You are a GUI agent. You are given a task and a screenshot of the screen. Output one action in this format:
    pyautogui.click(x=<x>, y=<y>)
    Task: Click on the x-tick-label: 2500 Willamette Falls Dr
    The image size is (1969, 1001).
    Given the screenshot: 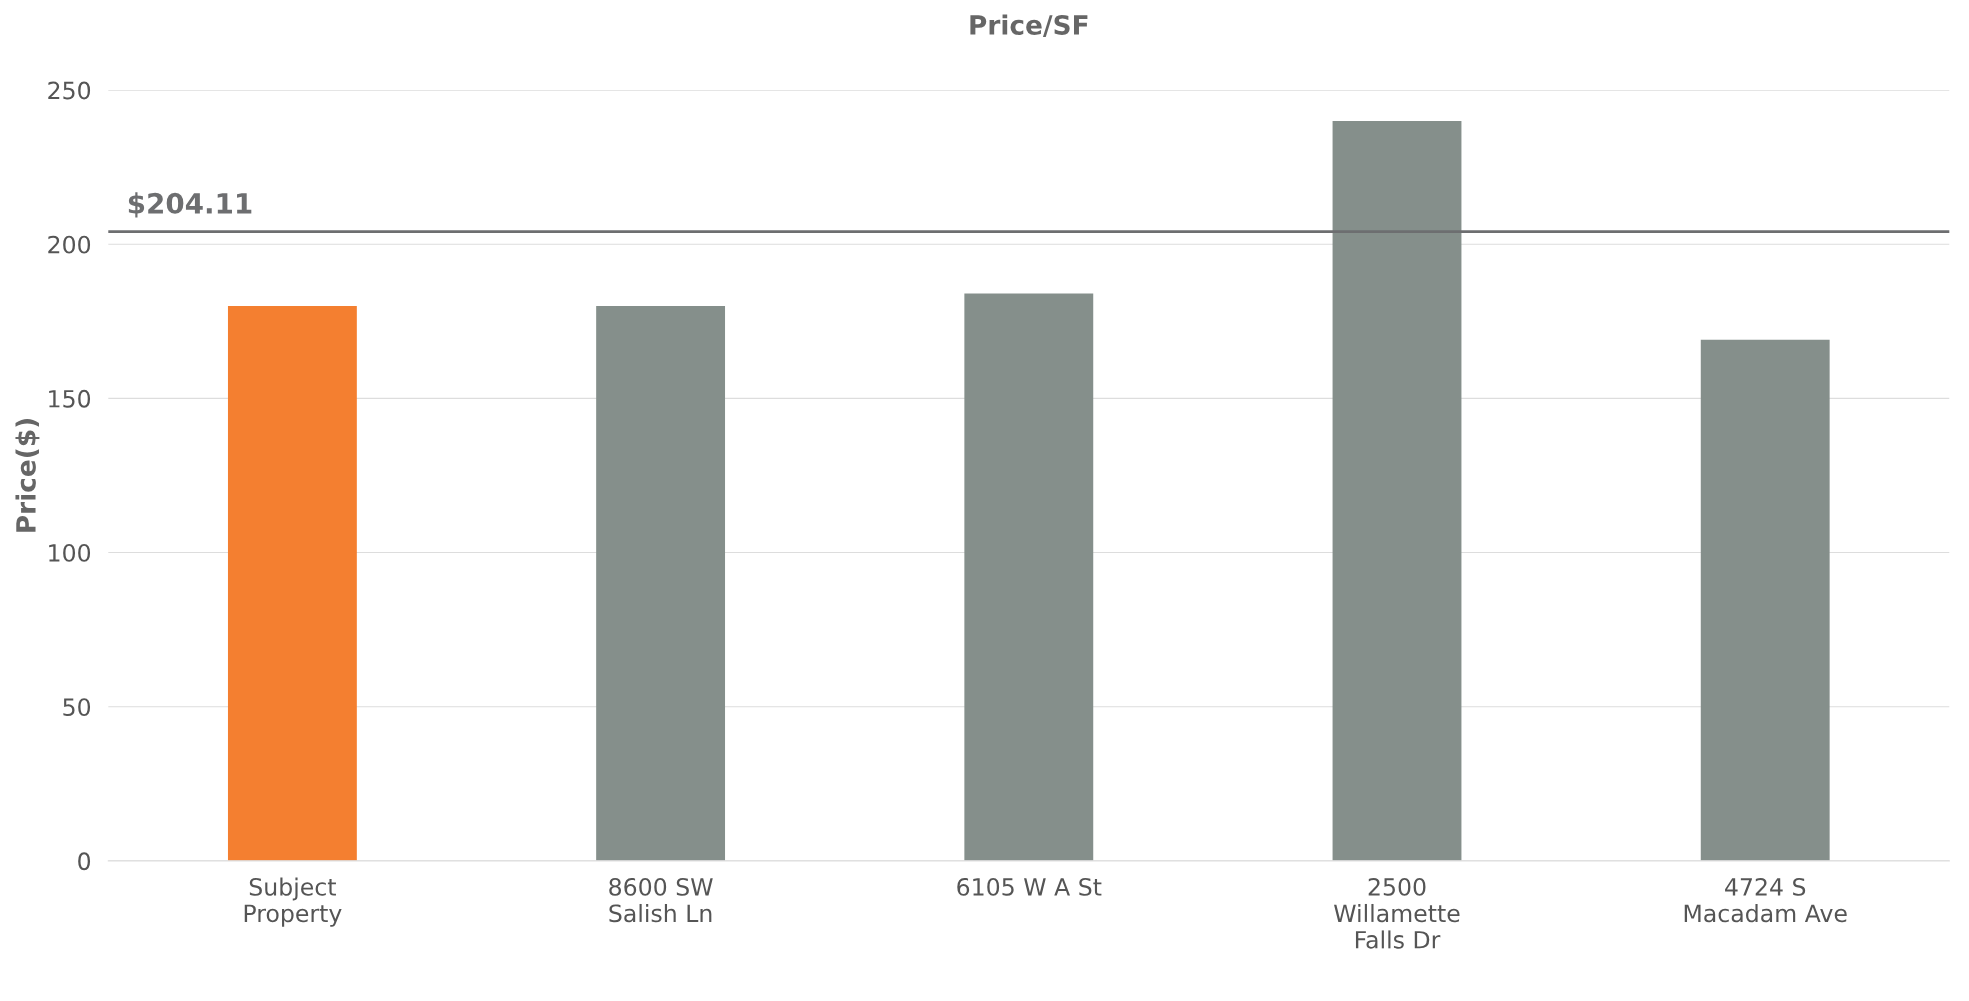 What is the action you would take?
    pyautogui.click(x=1397, y=913)
    